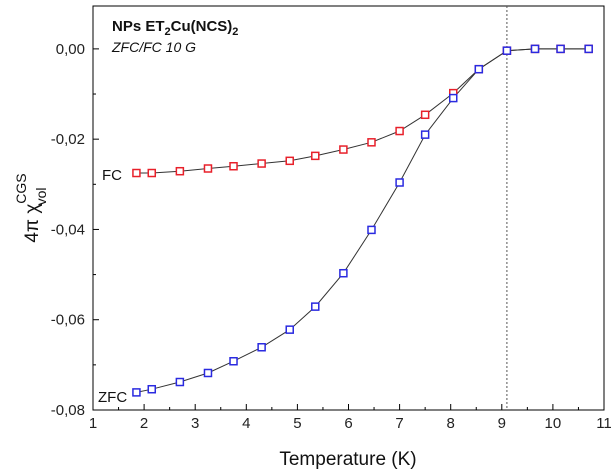  Describe the element at coordinates (451, 423) in the screenshot. I see `x-tick-label: 8` at that location.